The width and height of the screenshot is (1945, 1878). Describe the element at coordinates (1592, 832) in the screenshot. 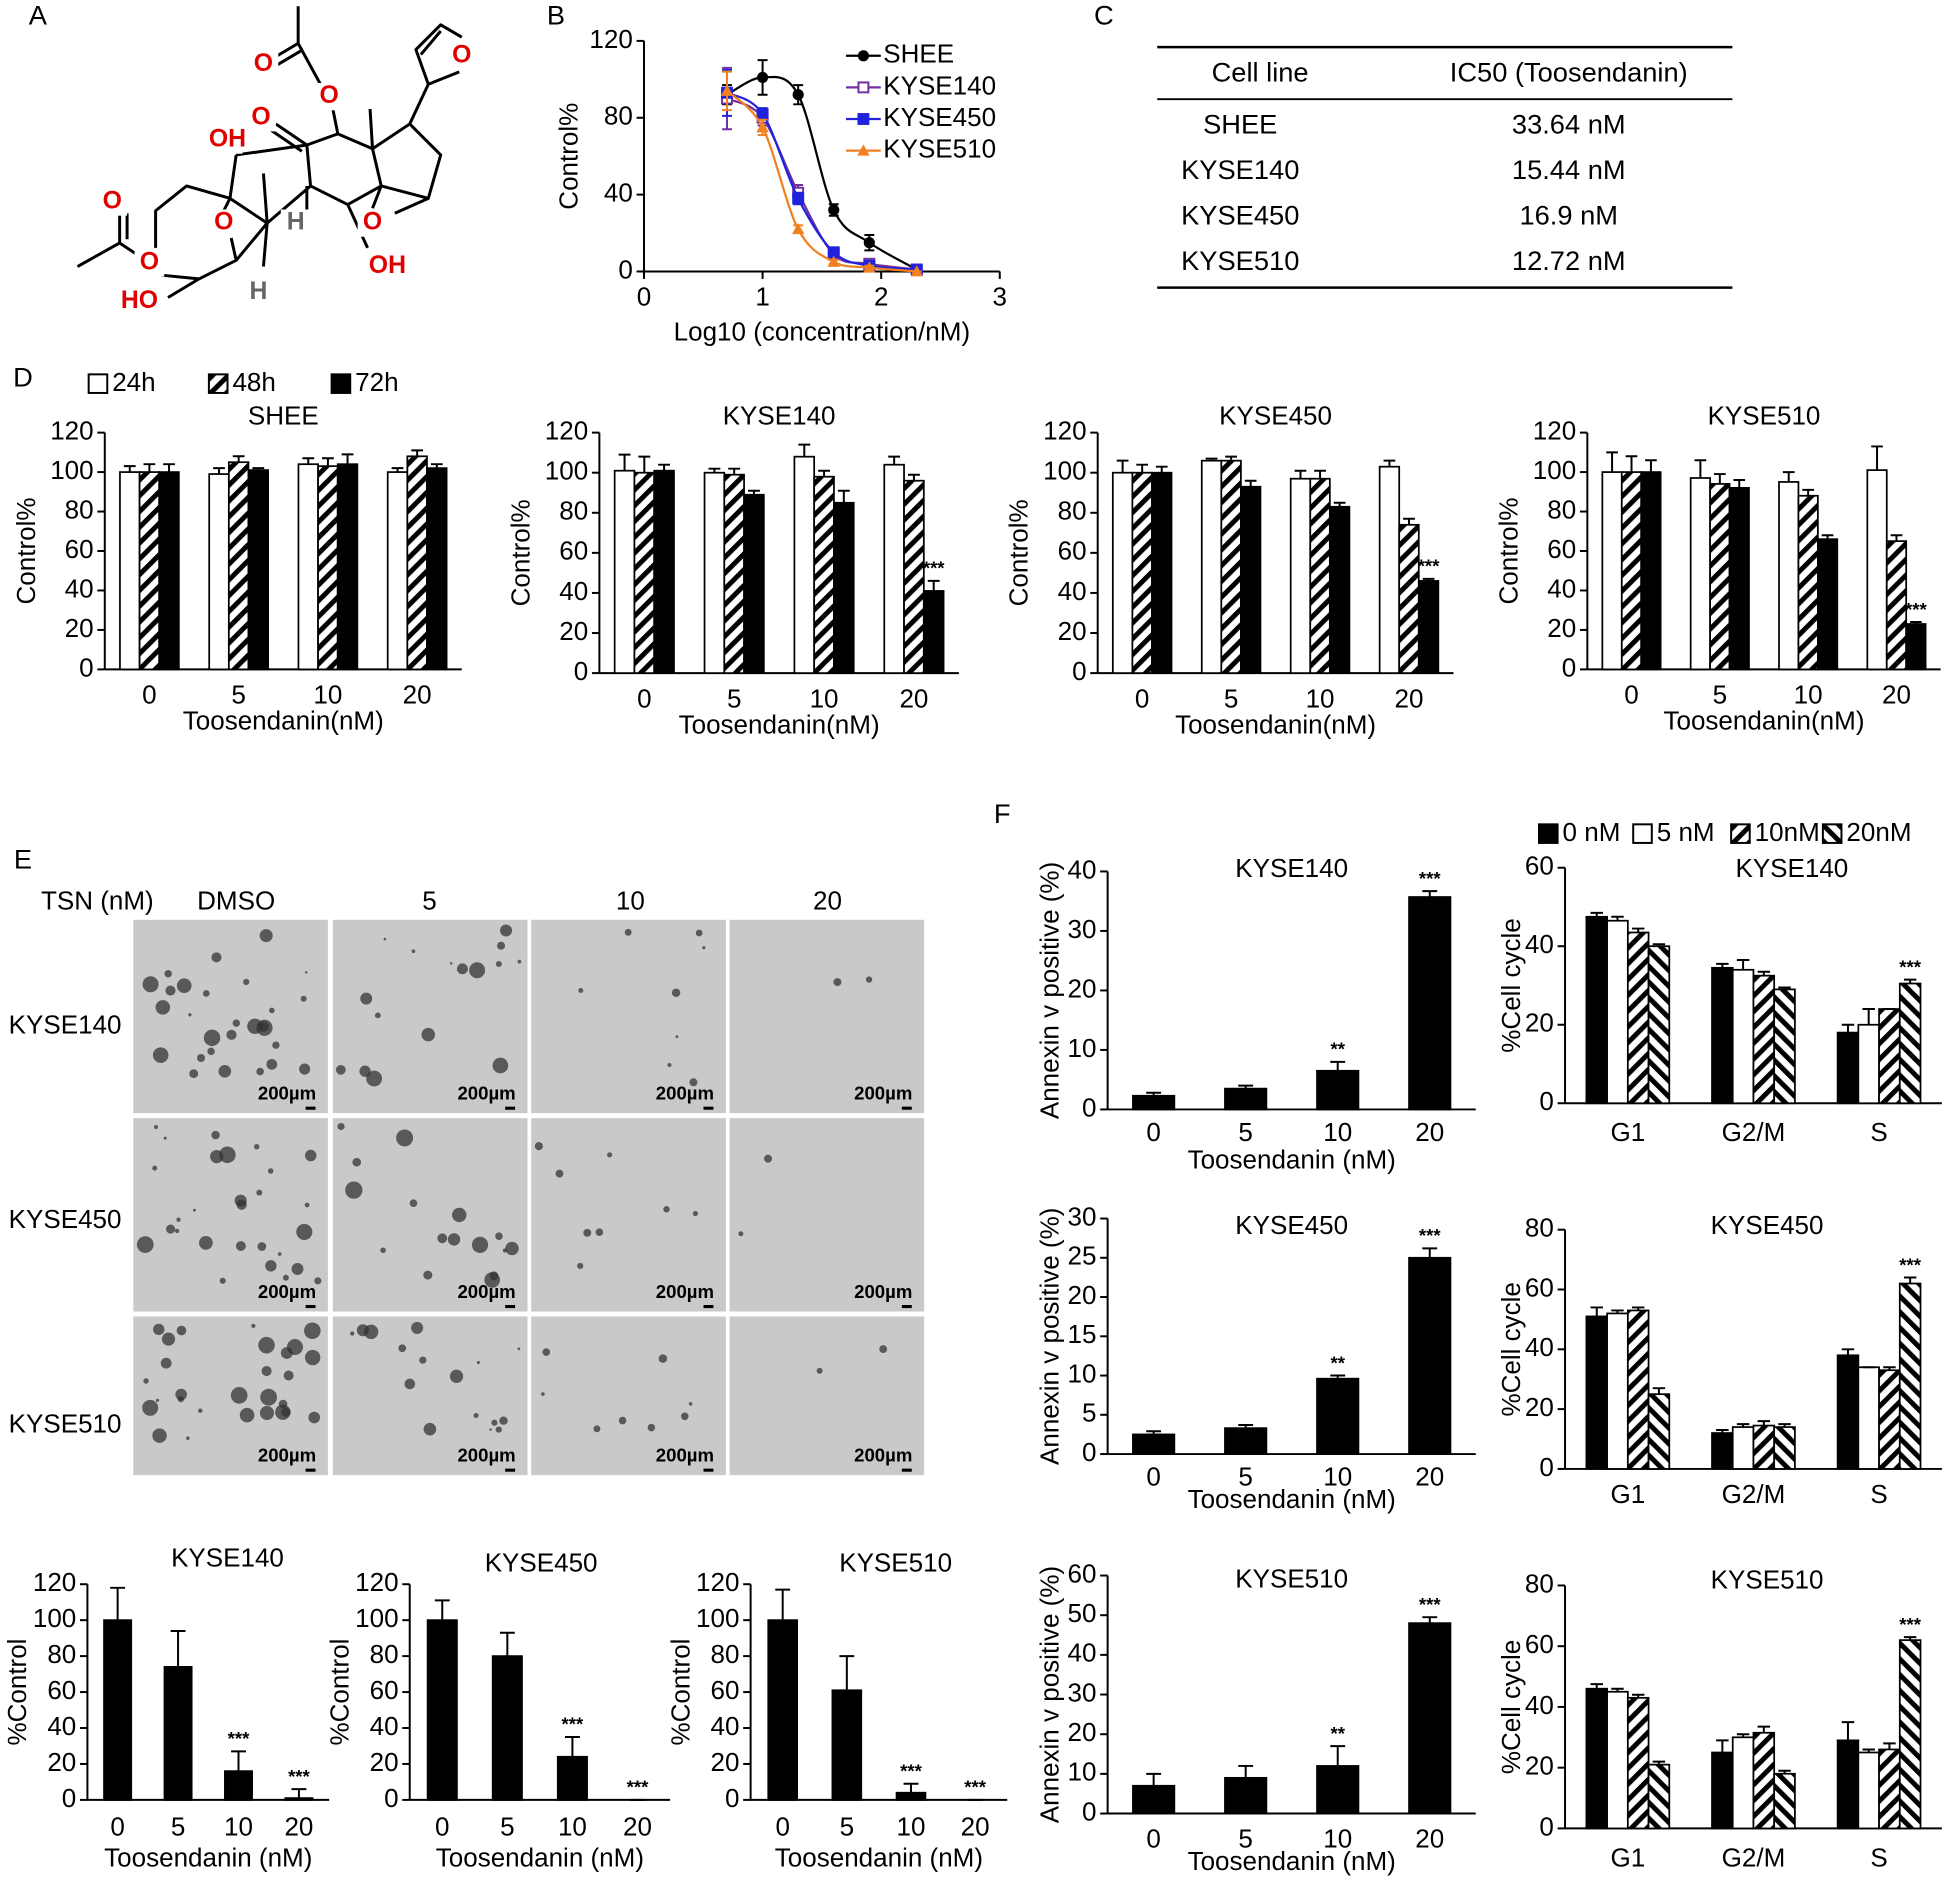

I see `legend-label: 0 nM` at that location.